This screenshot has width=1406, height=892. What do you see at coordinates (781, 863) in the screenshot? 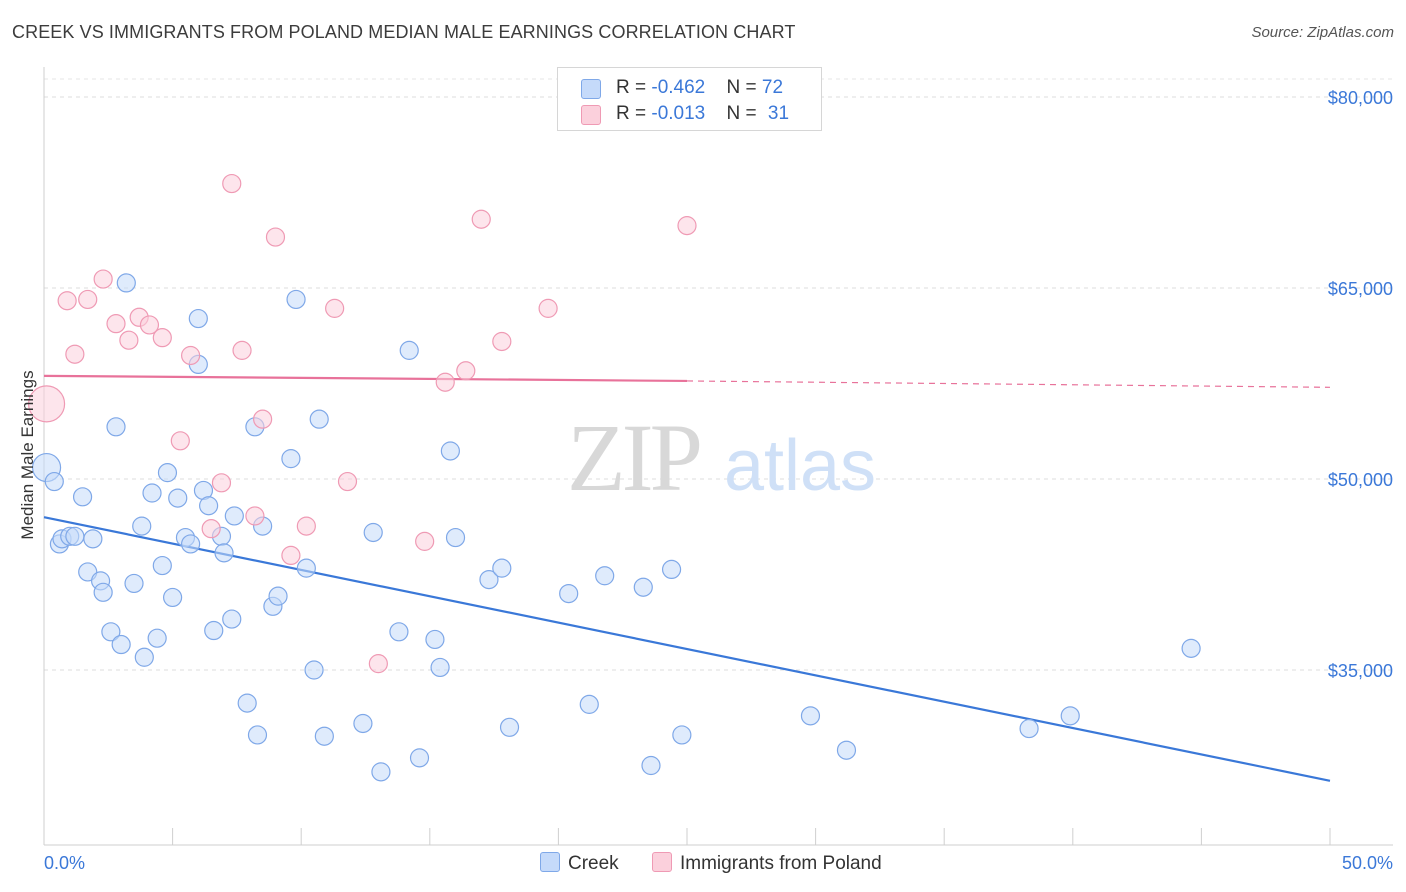
I see `poland-legend-label: Immigrants from Poland` at bounding box center [781, 863].